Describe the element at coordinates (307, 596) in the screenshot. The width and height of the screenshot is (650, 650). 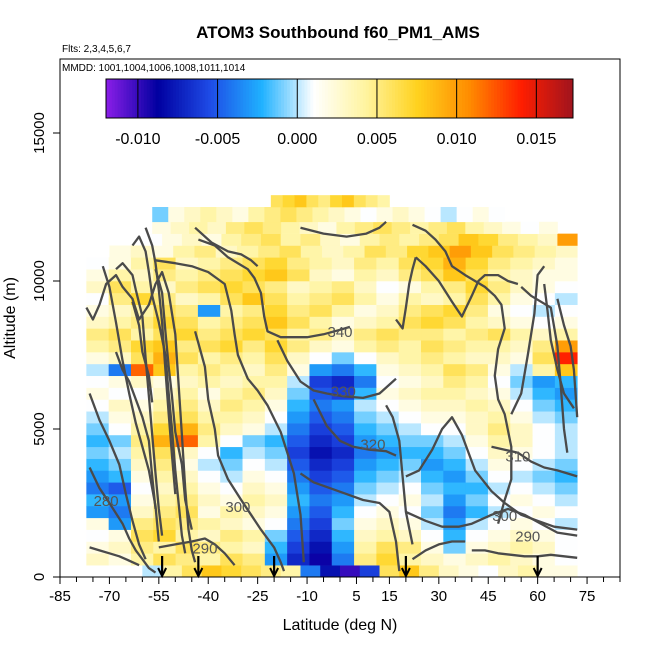
I see `x-tick-label: -10` at that location.